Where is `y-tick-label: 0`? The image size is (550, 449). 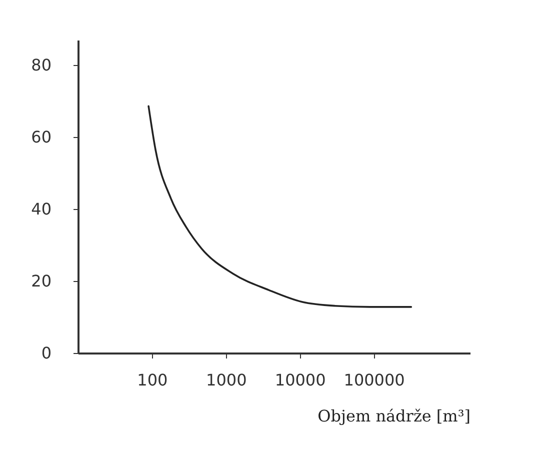 y-tick-label: 0 is located at coordinates (46, 353).